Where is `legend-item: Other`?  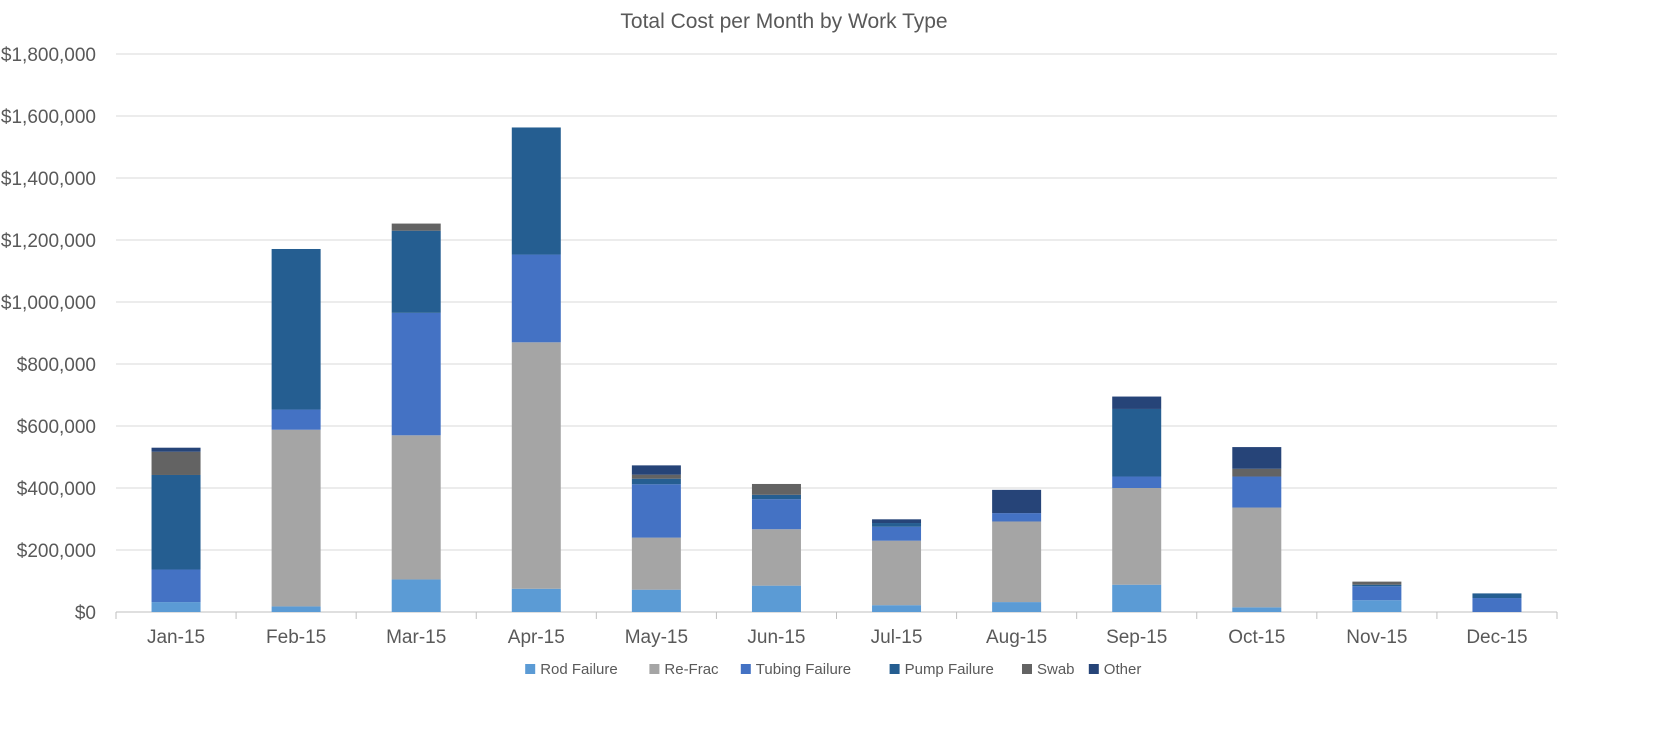 legend-item: Other is located at coordinates (1115, 669).